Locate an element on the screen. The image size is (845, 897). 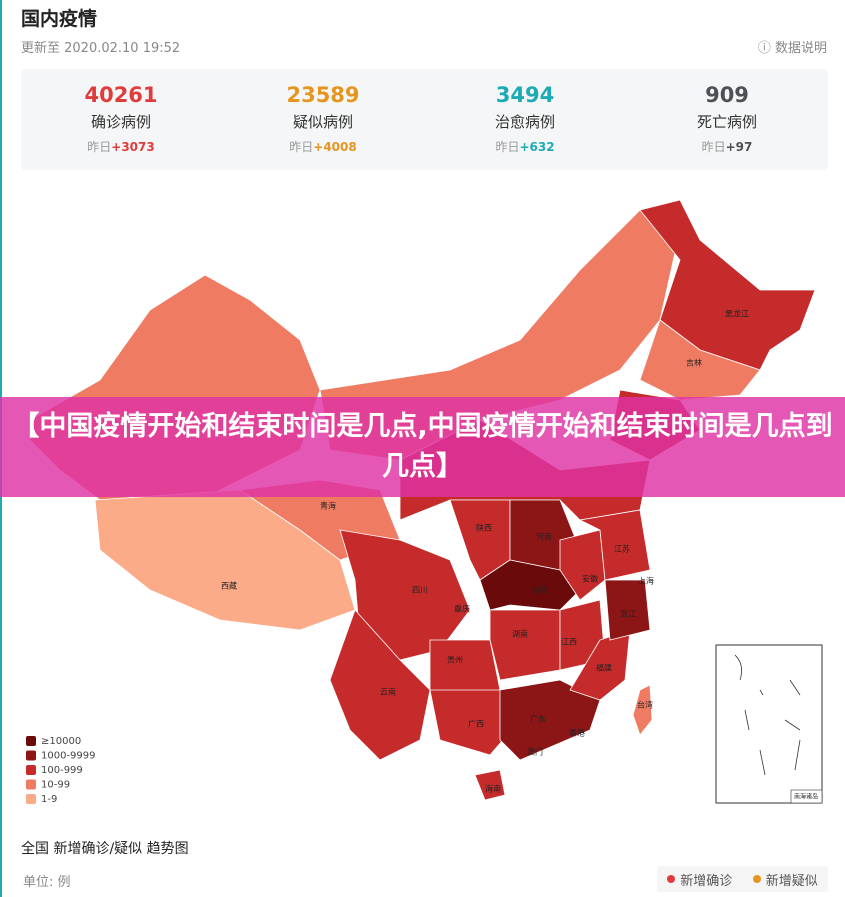
jiangsu is located at coordinates (614, 545).